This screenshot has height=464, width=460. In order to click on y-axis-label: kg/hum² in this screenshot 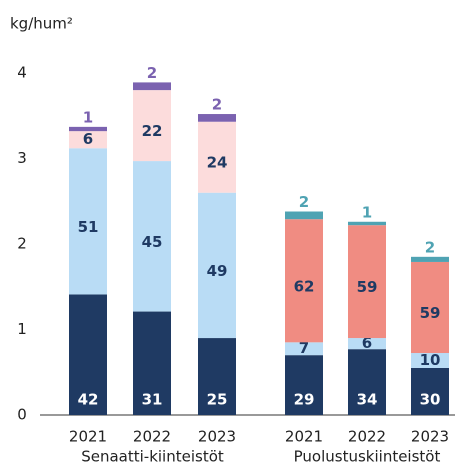, I will do `click(41, 24)`.